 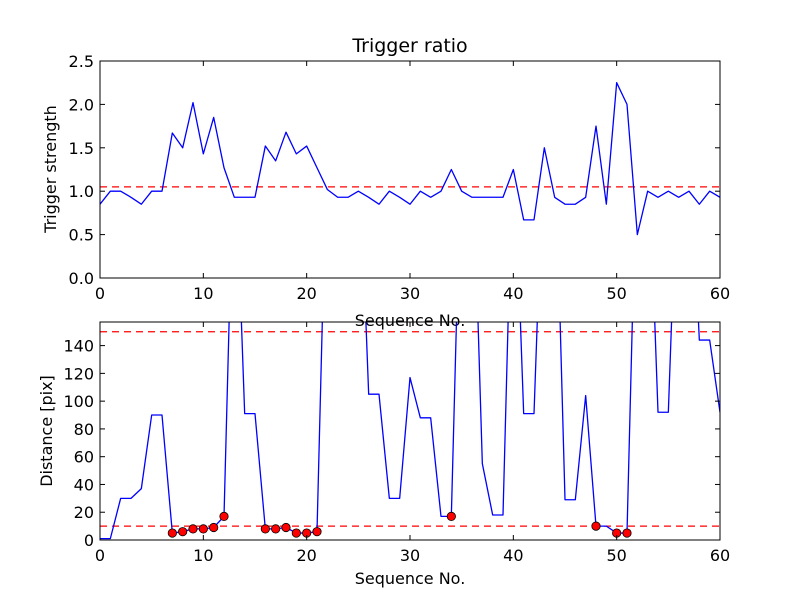 What do you see at coordinates (81, 191) in the screenshot?
I see `y-tick-label: 1.0` at bounding box center [81, 191].